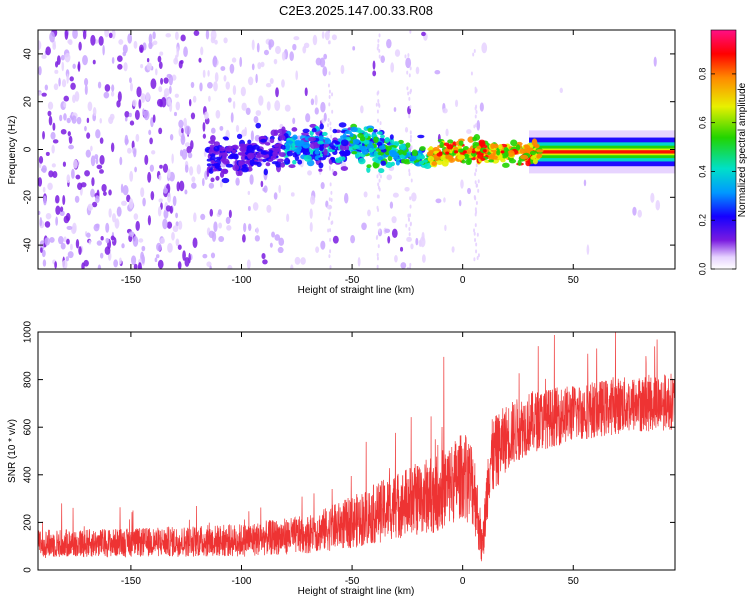 The height and width of the screenshot is (600, 750). Describe the element at coordinates (28, 426) in the screenshot. I see `y-tick-label: 600` at that location.